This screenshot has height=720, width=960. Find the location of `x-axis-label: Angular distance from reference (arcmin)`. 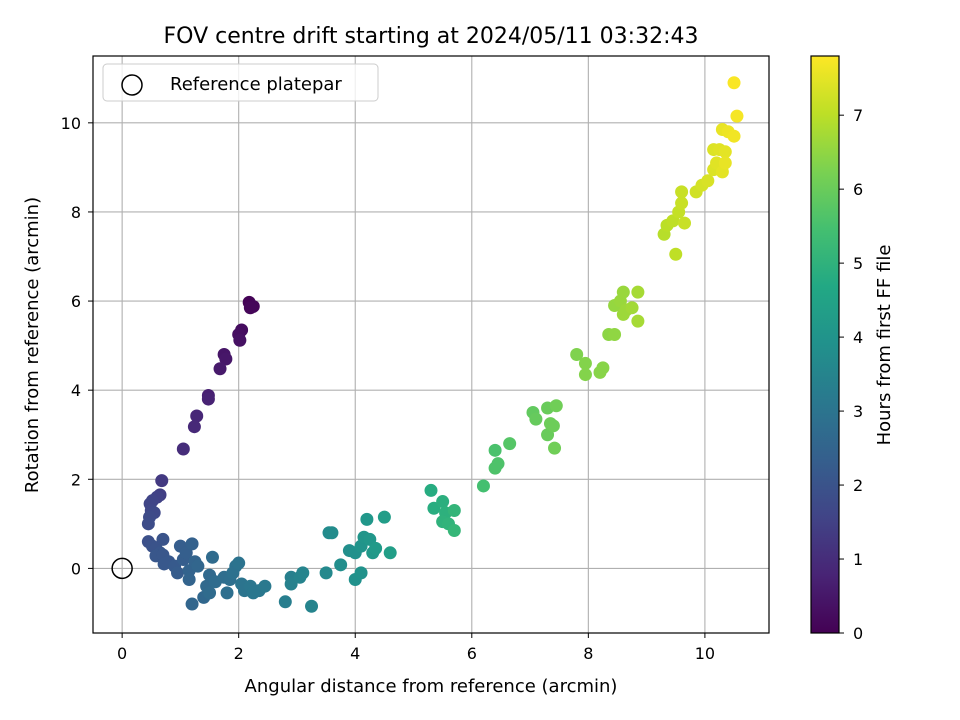

x-axis-label: Angular distance from reference (arcmin) is located at coordinates (431, 686).